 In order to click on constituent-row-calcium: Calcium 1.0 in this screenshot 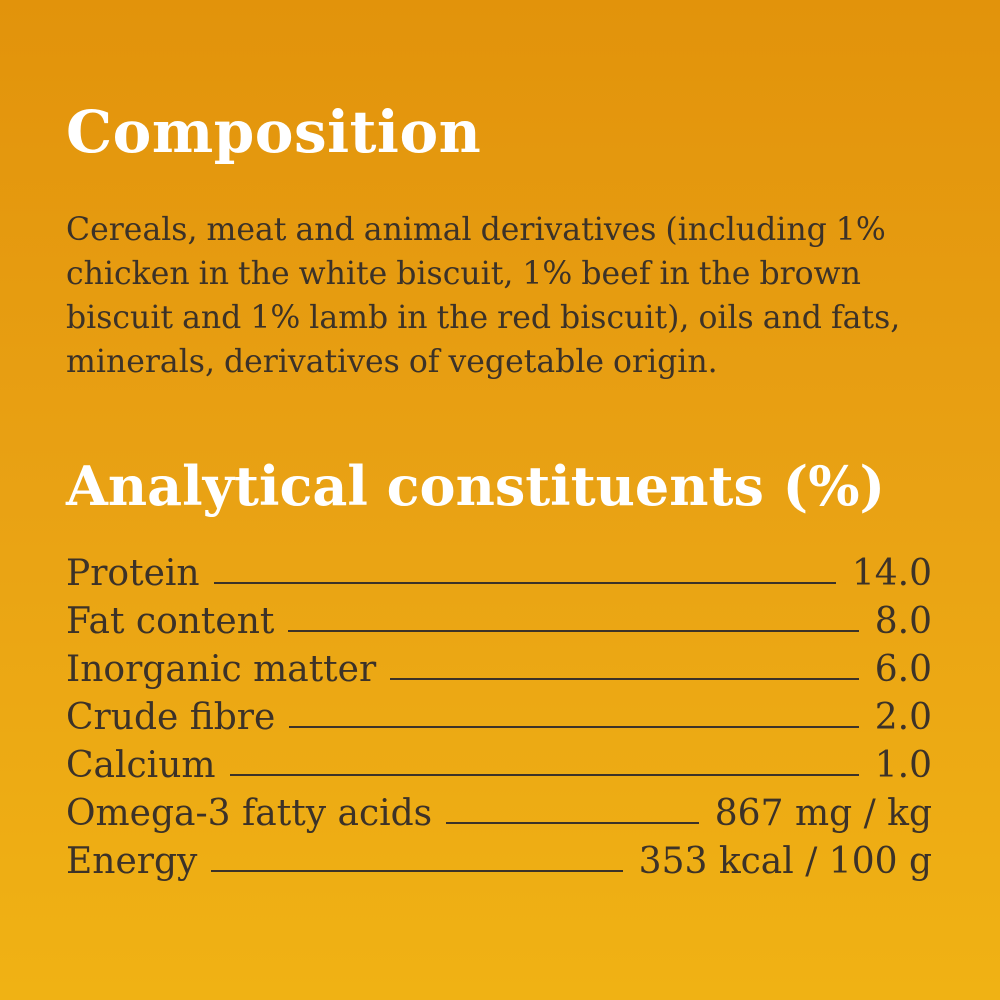, I will do `click(499, 766)`.